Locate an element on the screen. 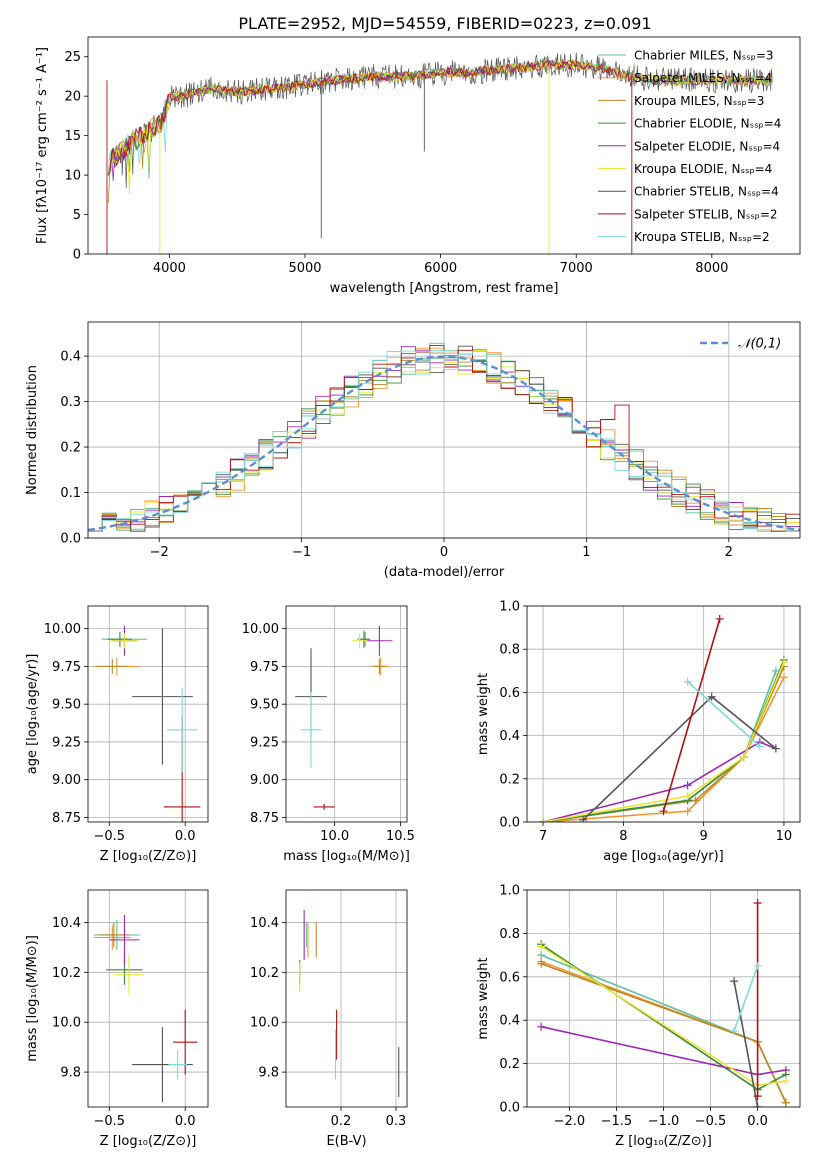 The height and width of the screenshot is (1170, 819). x-tick-label: 0.2 is located at coordinates (341, 1121).